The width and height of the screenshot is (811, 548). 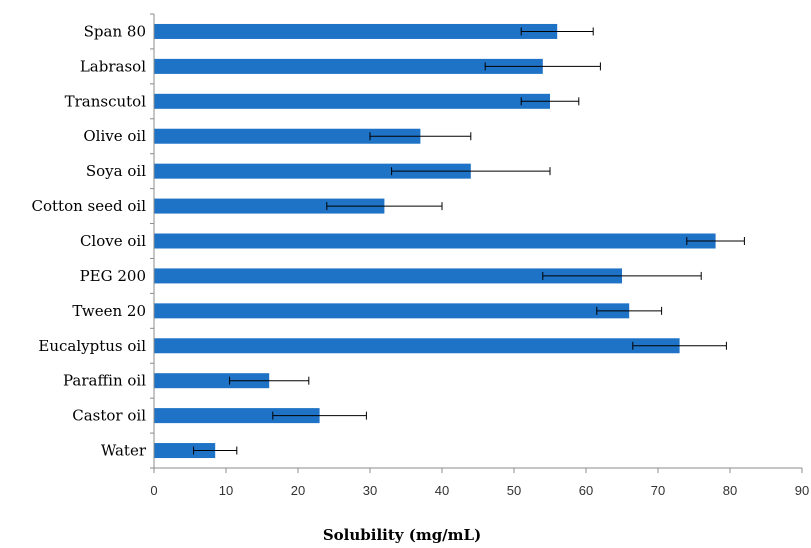 I want to click on category-label: Paraffin oil, so click(x=104, y=381).